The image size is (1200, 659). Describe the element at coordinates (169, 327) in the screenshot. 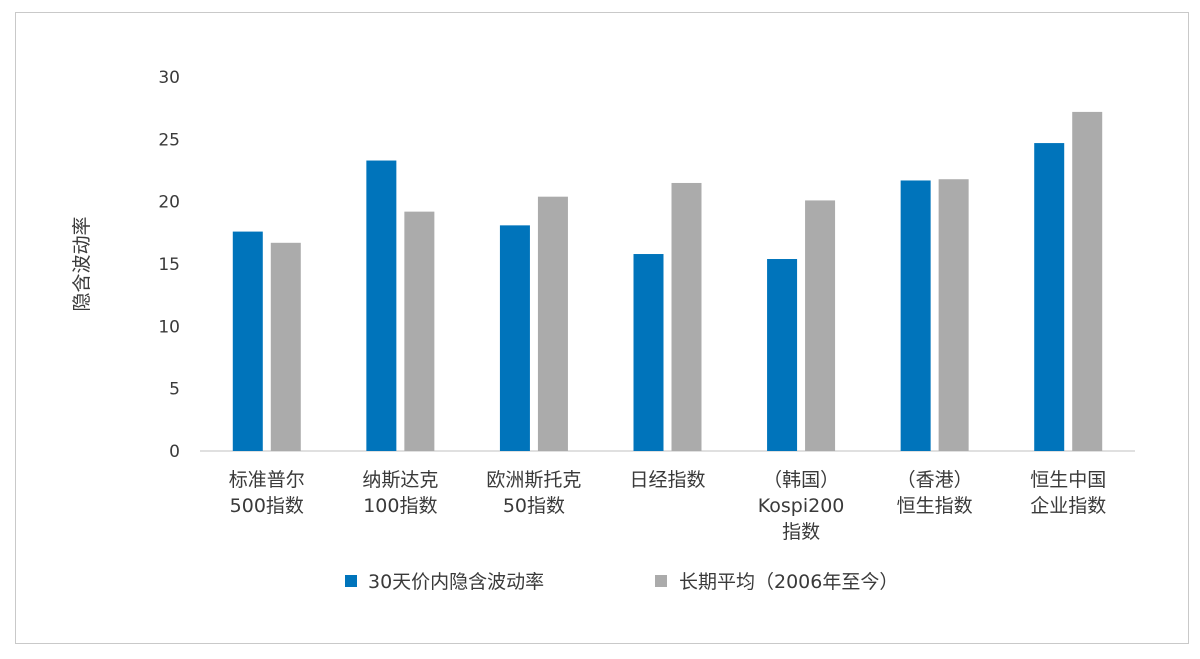

I see `y-tick-label: 10` at that location.